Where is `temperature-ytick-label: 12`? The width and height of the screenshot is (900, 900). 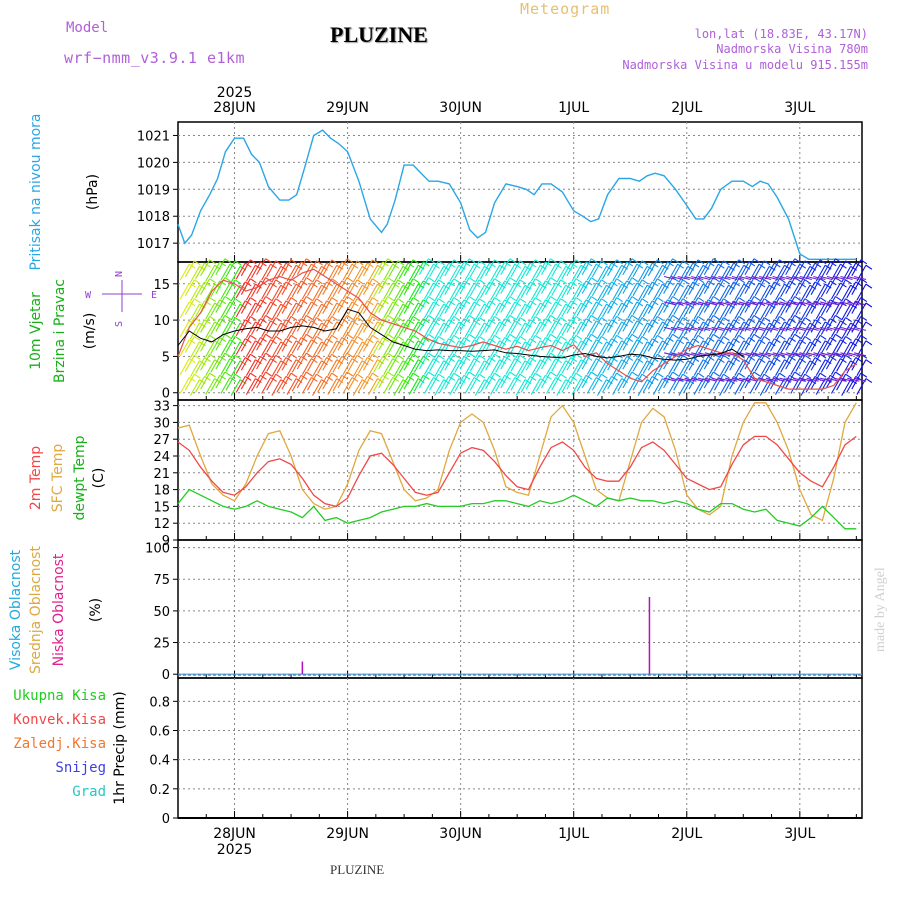
temperature-ytick-label: 12 is located at coordinates (161, 524).